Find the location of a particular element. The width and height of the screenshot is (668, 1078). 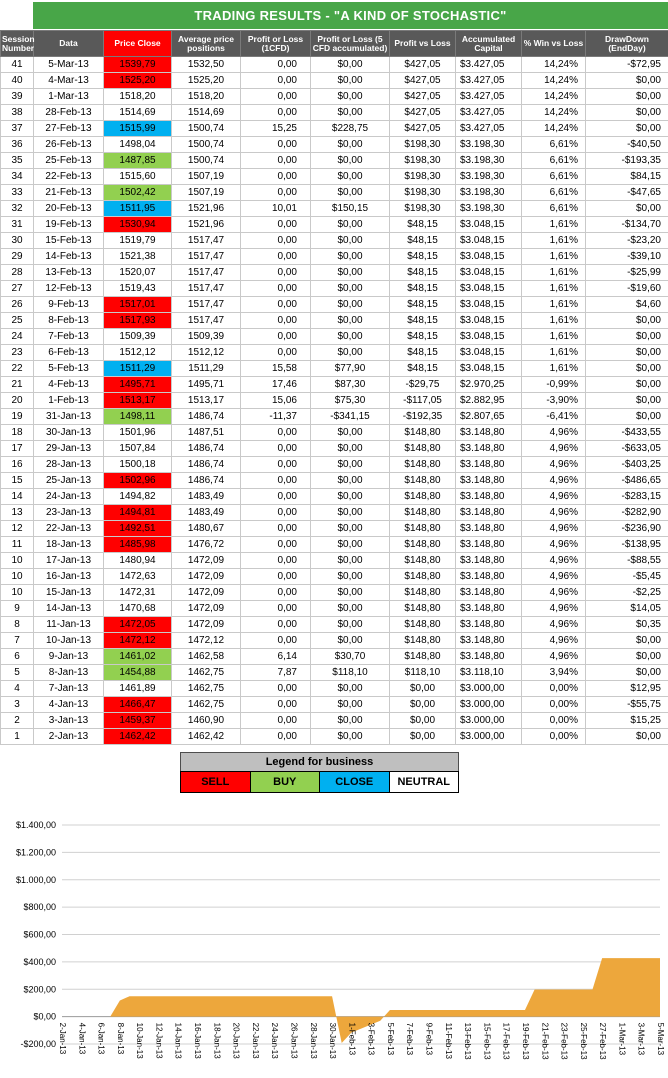

cell-win-pct: 0,00% is located at coordinates (553, 720).